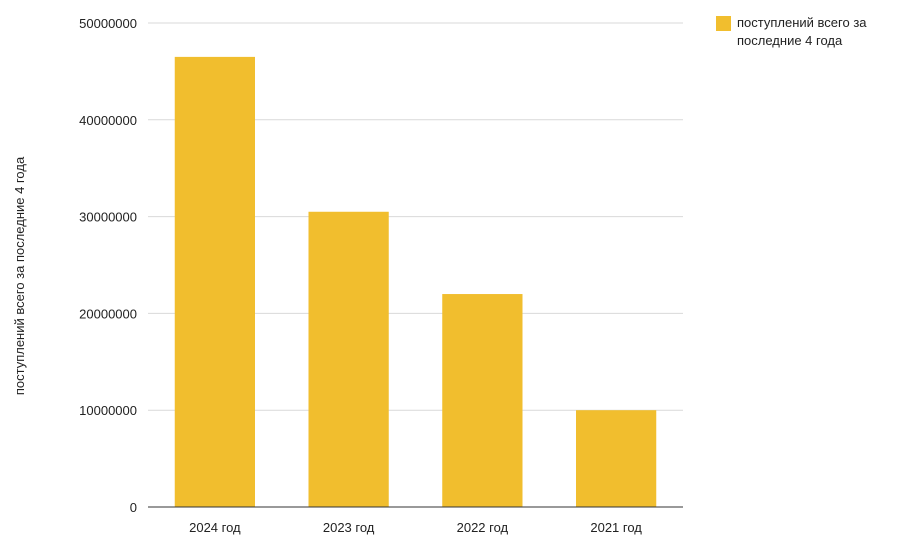  Describe the element at coordinates (802, 31) in the screenshot. I see `legend-label: поступлений всего за последние 4 года` at that location.